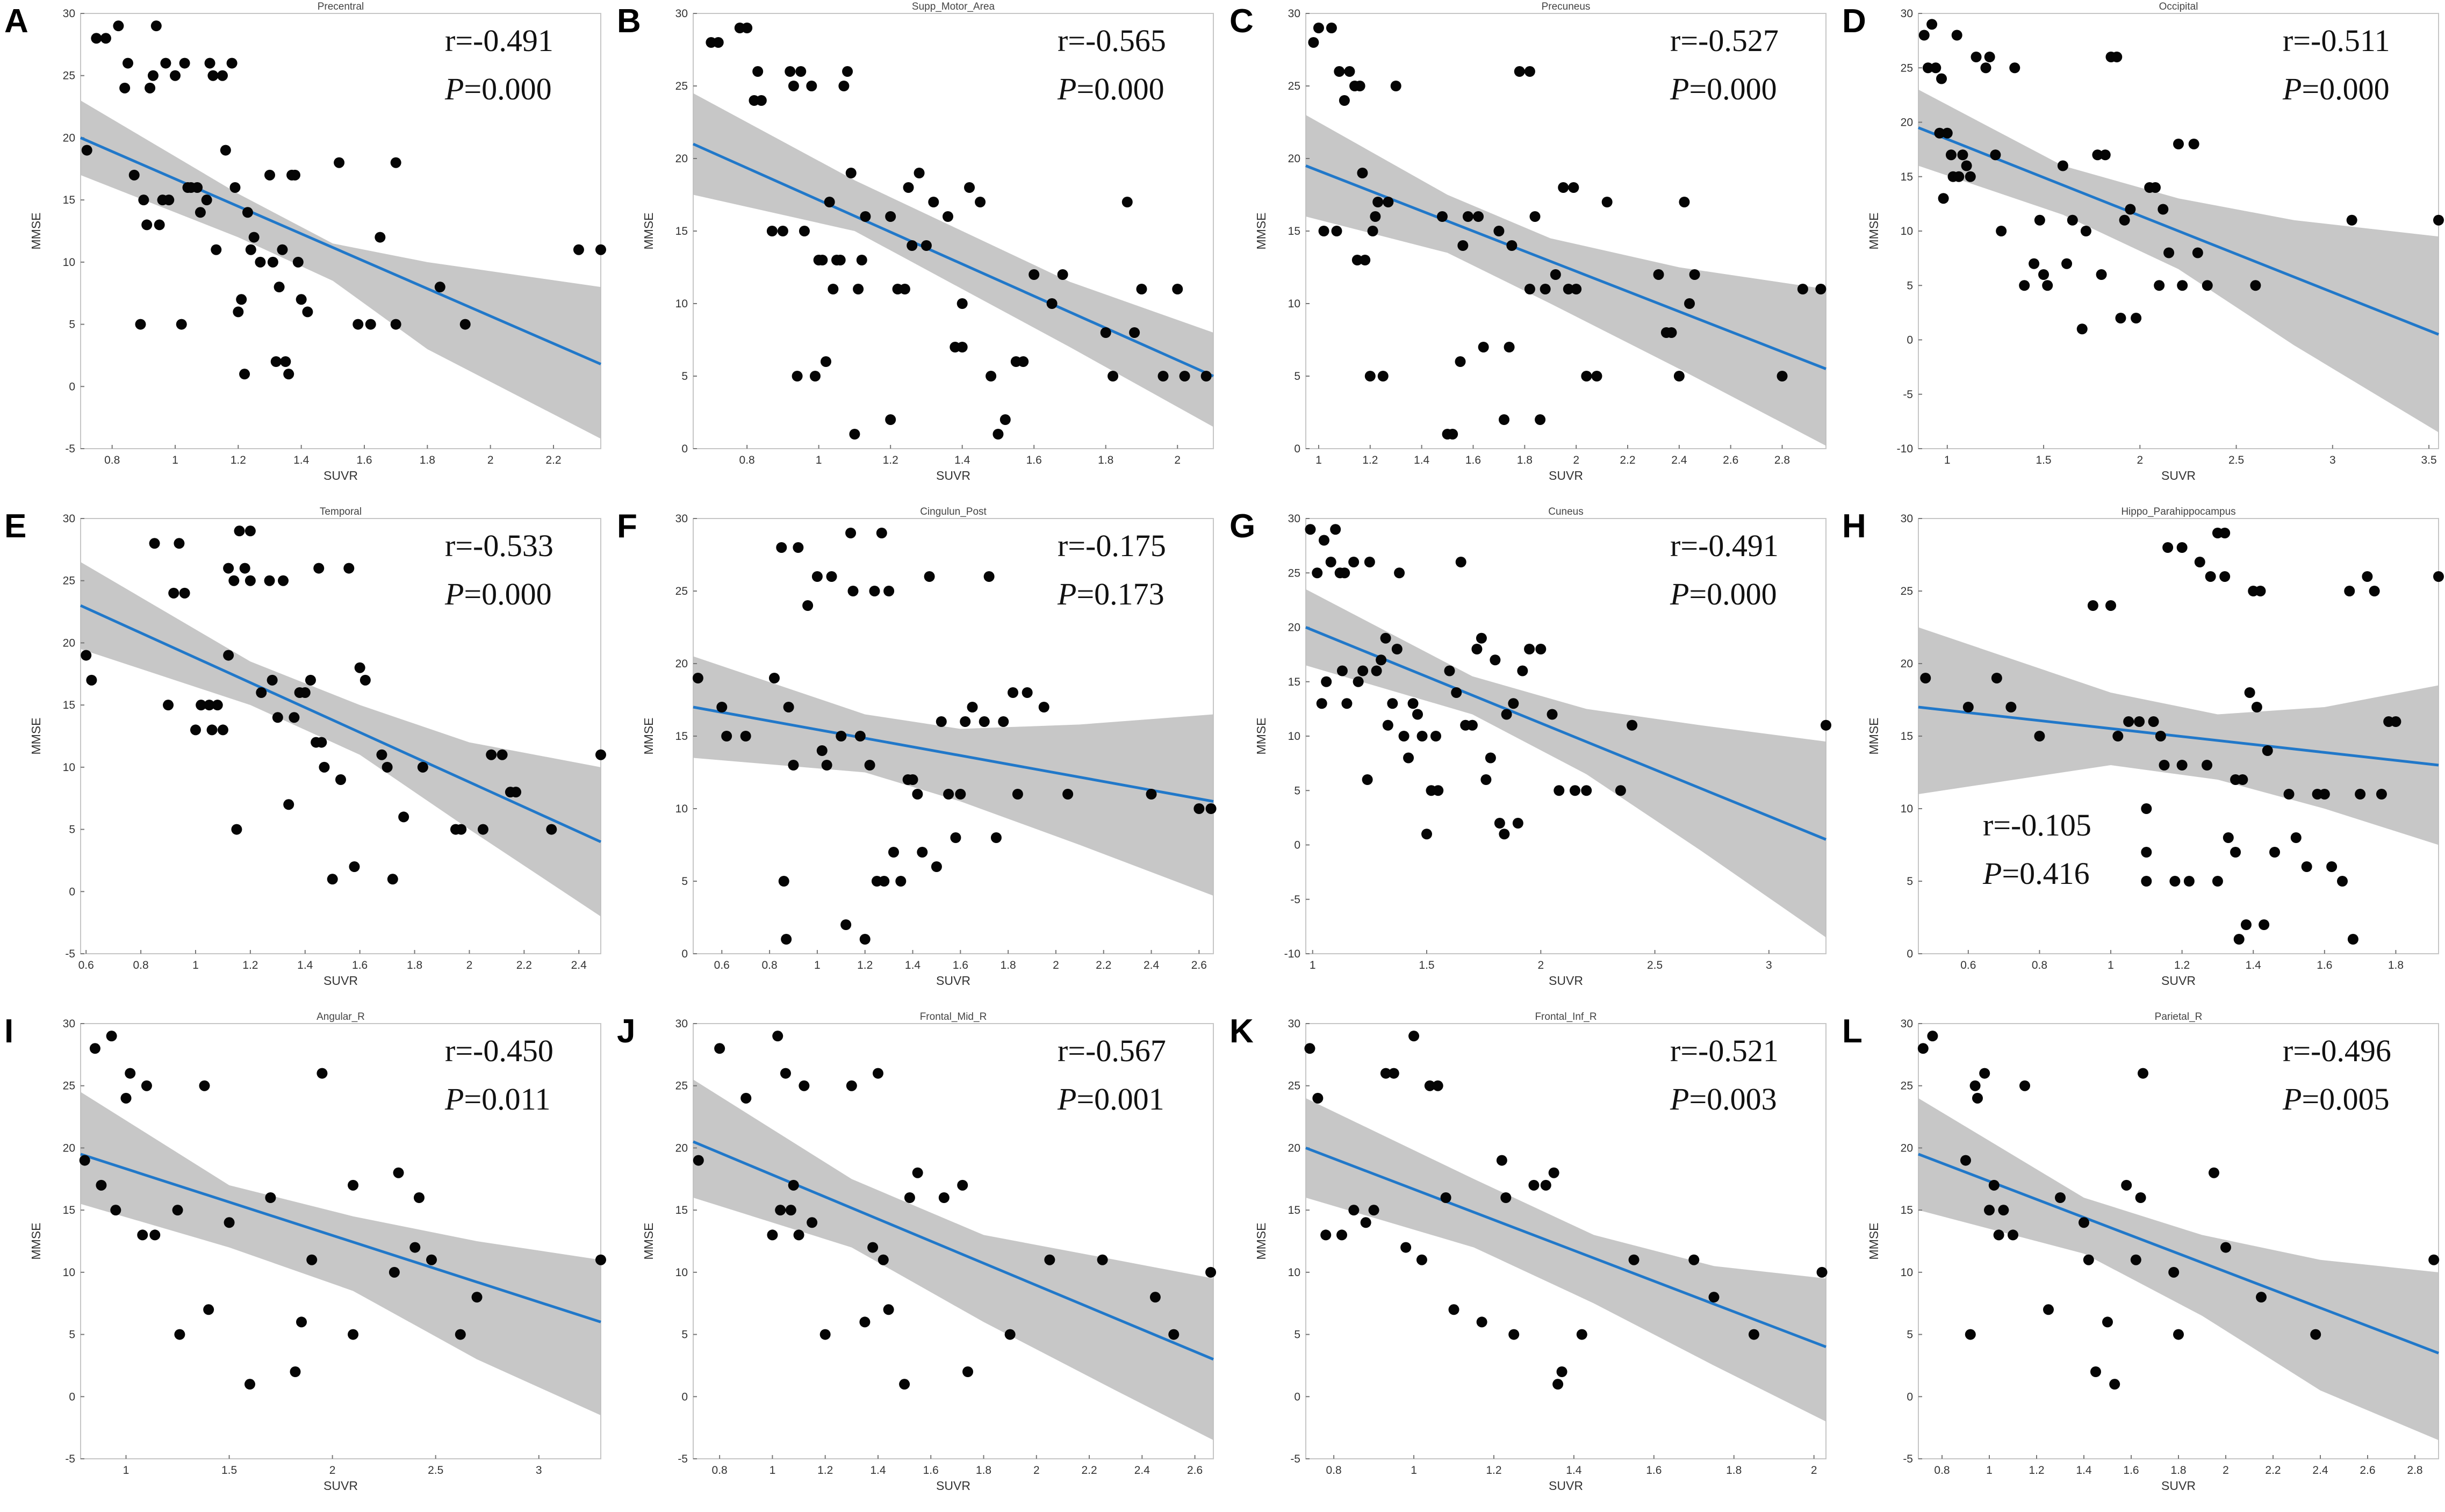 The height and width of the screenshot is (1512, 2445). I want to click on y-axis-label: MMSE, so click(1874, 231).